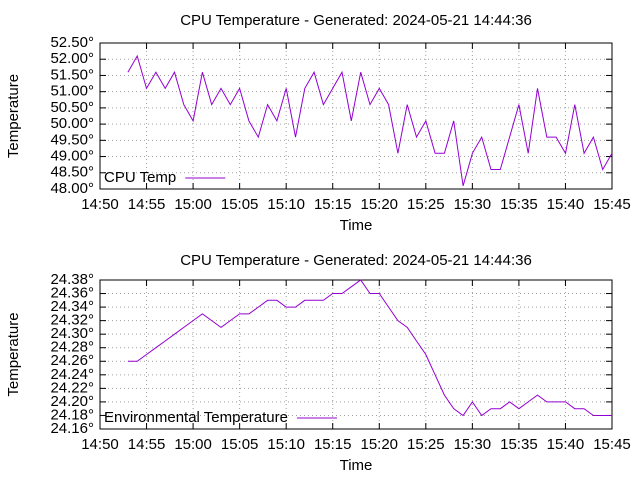 This screenshot has height=480, width=640. What do you see at coordinates (196, 417) in the screenshot?
I see `legend-label: Environmental Temperature` at bounding box center [196, 417].